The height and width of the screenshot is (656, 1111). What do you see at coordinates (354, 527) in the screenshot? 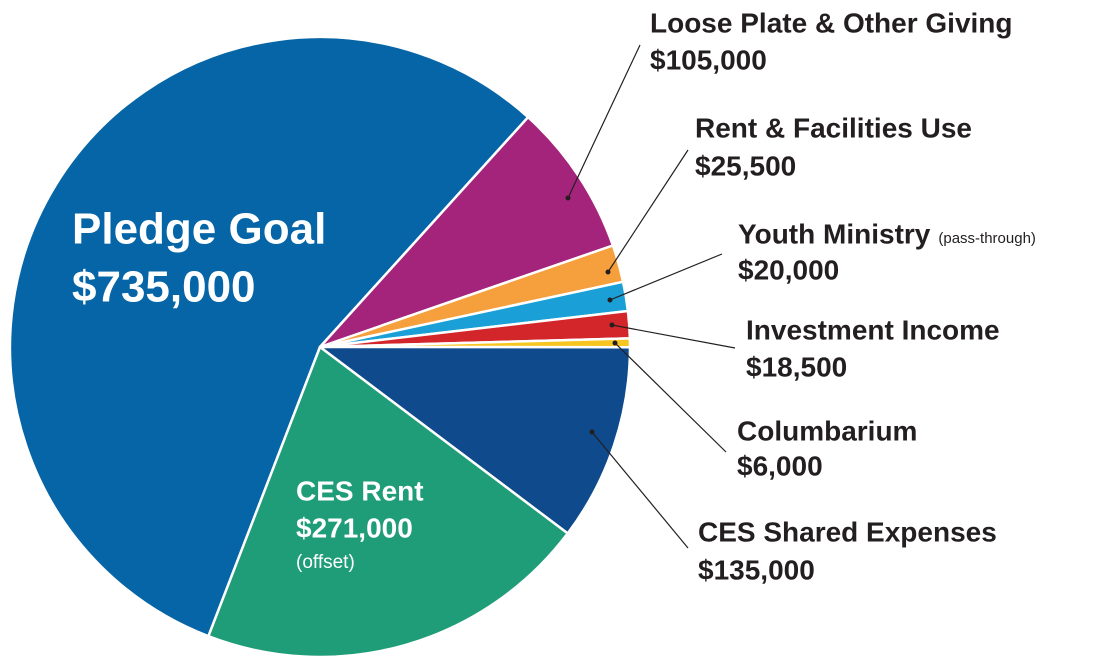
I see `slice-value: $271,000` at bounding box center [354, 527].